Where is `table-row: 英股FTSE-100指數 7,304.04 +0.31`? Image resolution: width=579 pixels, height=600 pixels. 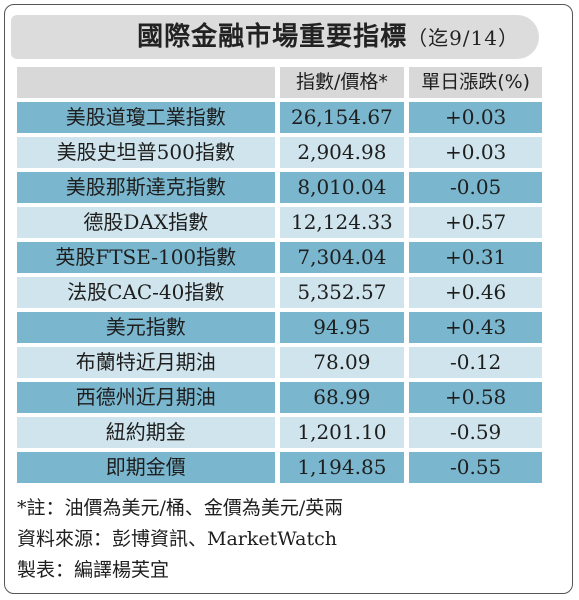 table-row: 英股FTSE-100指數 7,304.04 +0.31 is located at coordinates (279, 257).